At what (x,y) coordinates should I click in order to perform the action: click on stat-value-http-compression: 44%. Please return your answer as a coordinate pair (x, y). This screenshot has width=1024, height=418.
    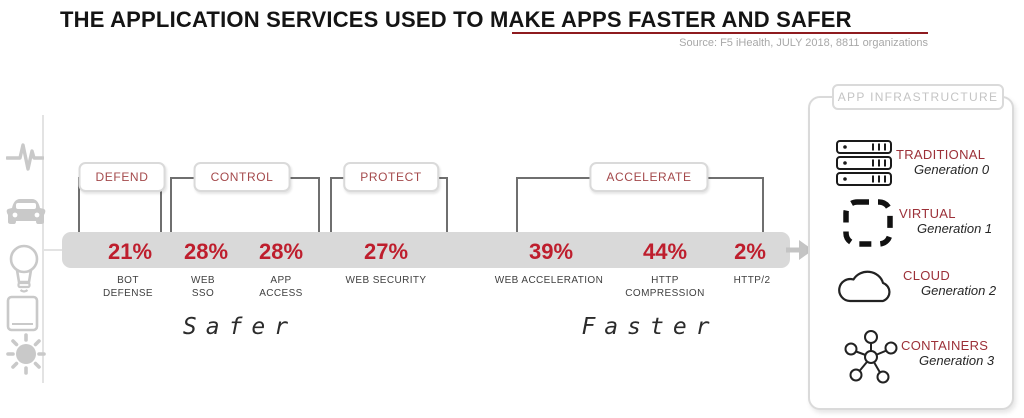
    Looking at the image, I should click on (665, 251).